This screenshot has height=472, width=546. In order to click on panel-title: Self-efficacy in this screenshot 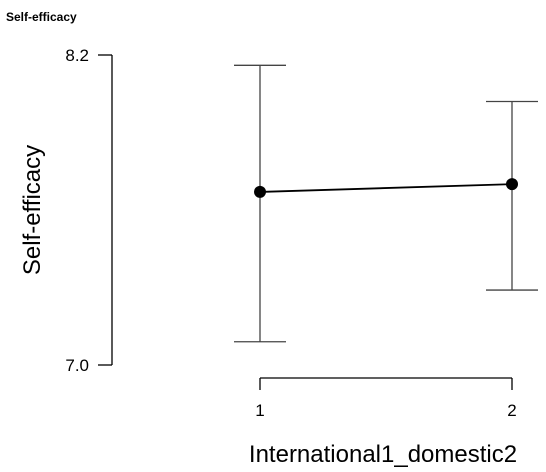, I will do `click(41, 17)`.